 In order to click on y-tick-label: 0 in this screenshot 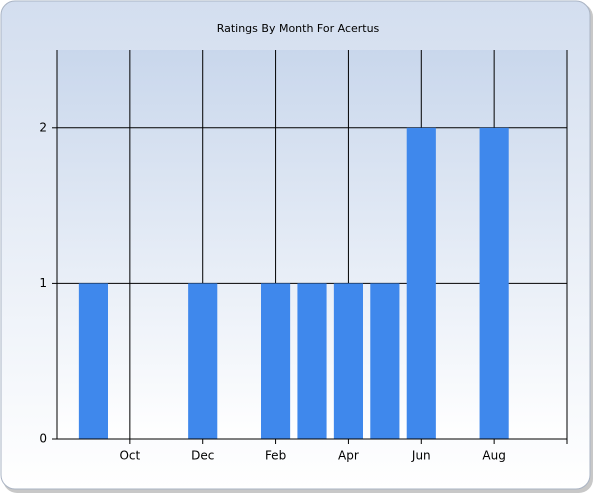, I will do `click(43, 439)`.